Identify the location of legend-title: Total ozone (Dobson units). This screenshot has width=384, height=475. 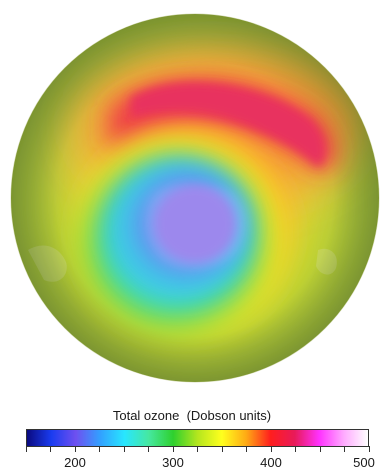
(192, 415).